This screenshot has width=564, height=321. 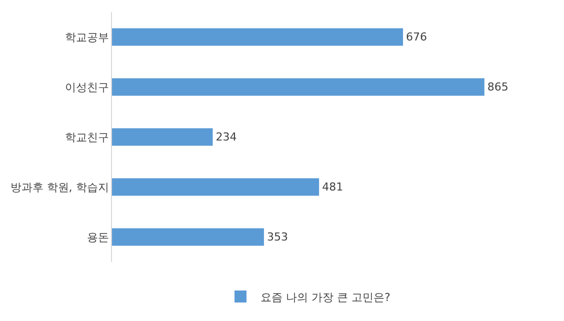 I want to click on y-tick-label: 학교공부, so click(x=86, y=37).